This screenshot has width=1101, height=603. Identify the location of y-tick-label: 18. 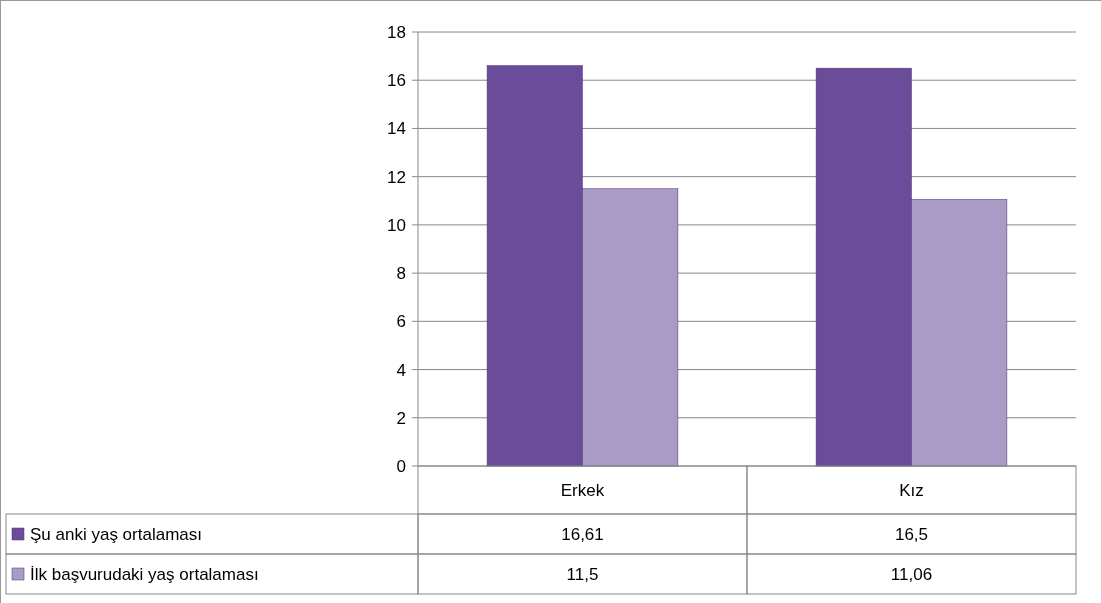
(396, 32).